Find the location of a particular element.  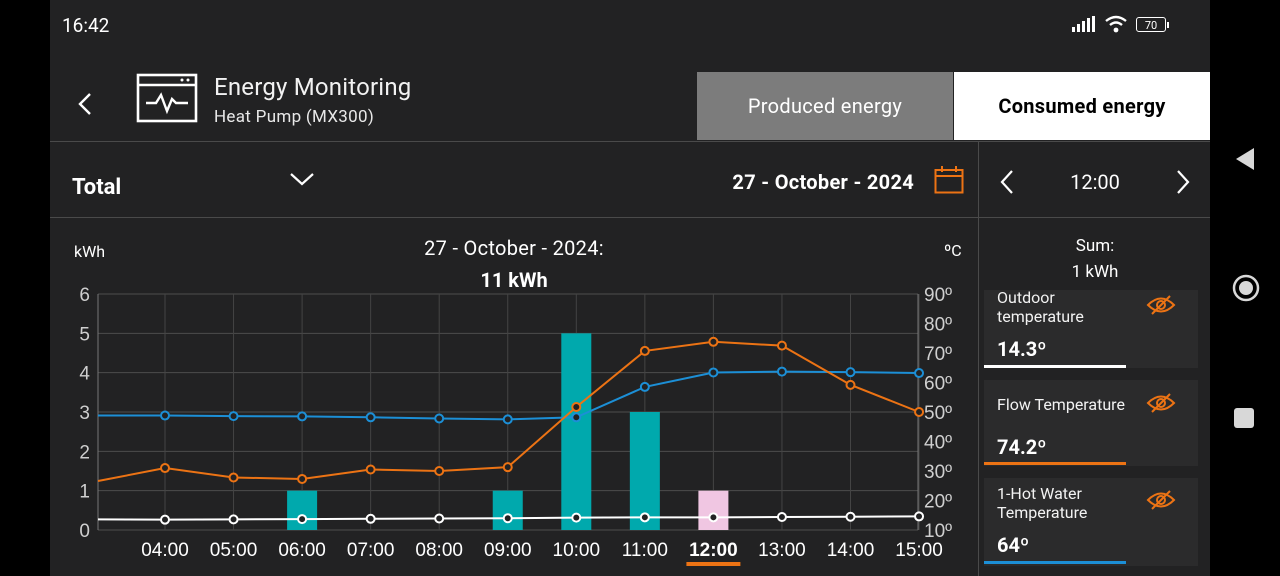

page-subtitle: Heat Pump (MX300) is located at coordinates (294, 117).